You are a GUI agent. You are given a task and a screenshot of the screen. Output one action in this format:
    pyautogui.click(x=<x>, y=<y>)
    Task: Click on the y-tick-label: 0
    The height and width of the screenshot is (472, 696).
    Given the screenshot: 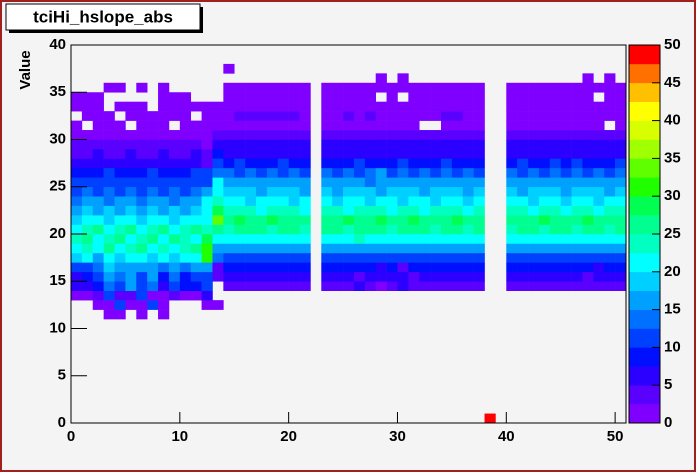 What is the action you would take?
    pyautogui.click(x=62, y=422)
    